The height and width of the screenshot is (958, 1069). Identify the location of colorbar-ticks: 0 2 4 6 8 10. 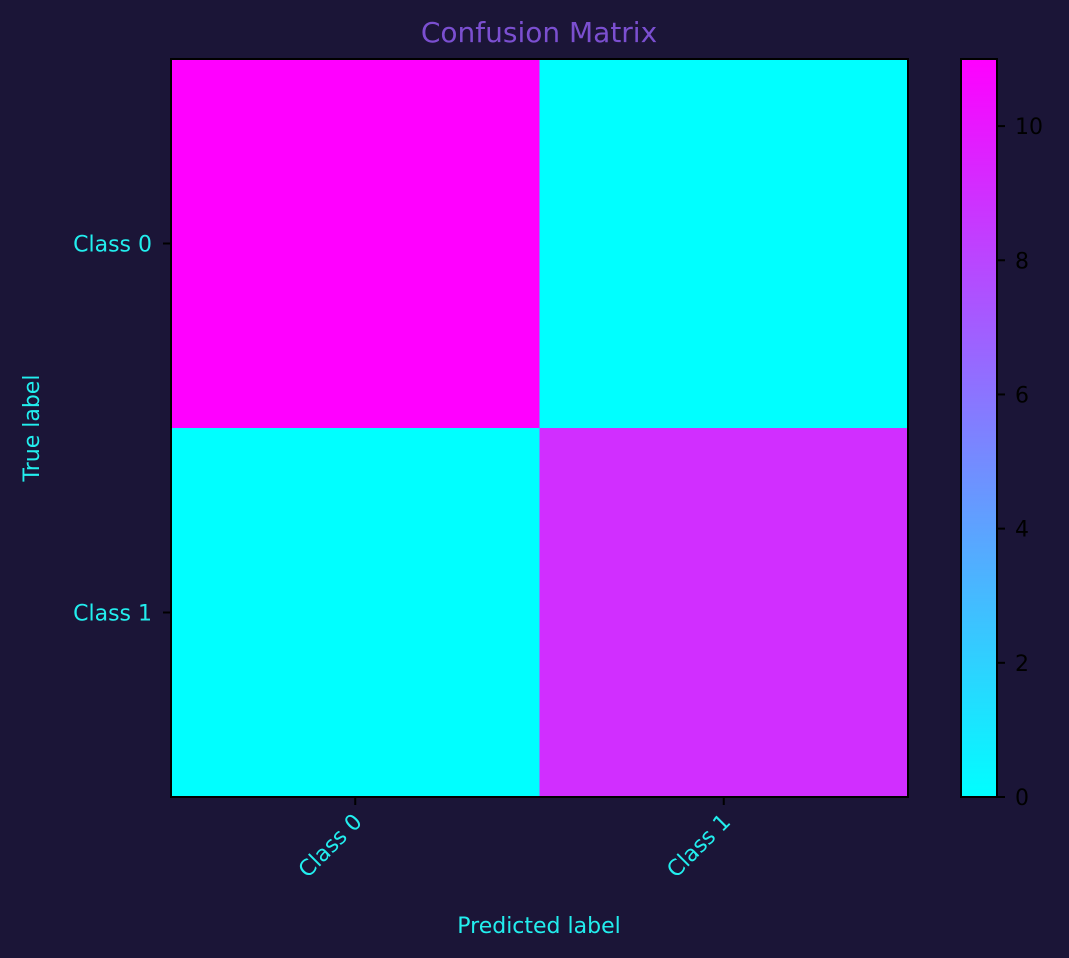
(1020, 463).